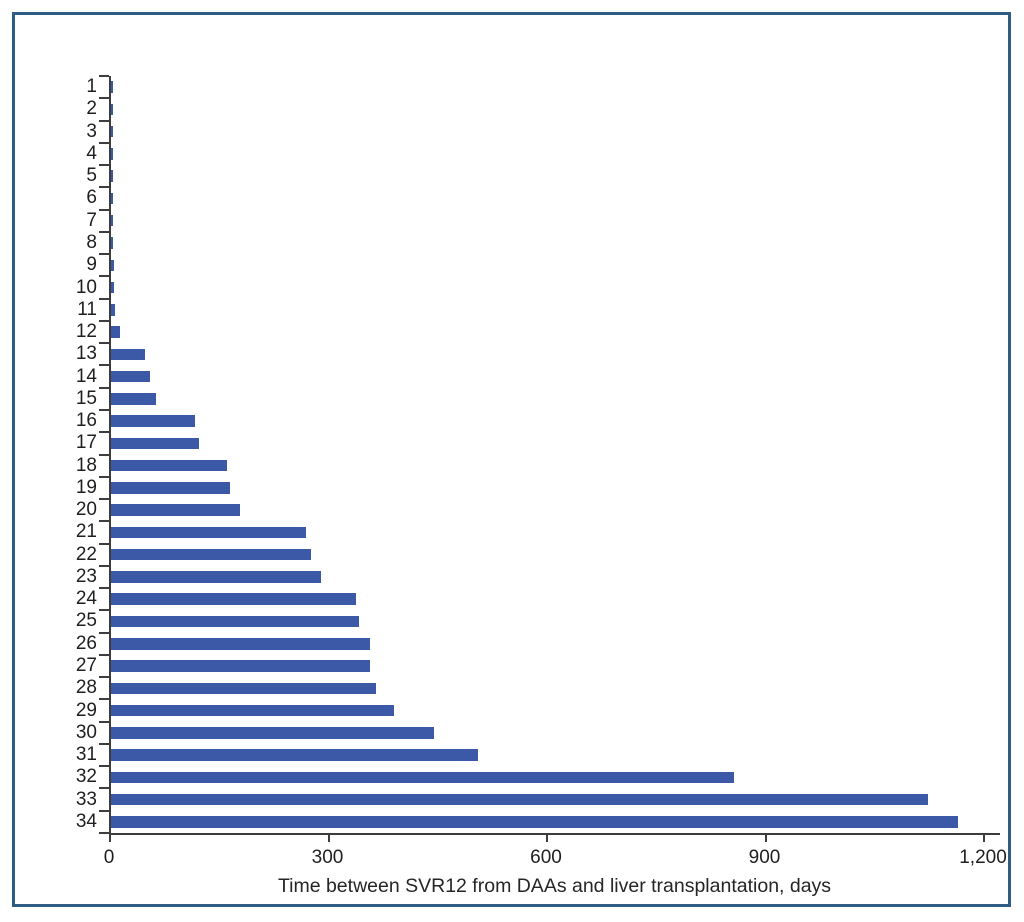 The image size is (1024, 922). I want to click on y-tick-label: 16, so click(86, 421).